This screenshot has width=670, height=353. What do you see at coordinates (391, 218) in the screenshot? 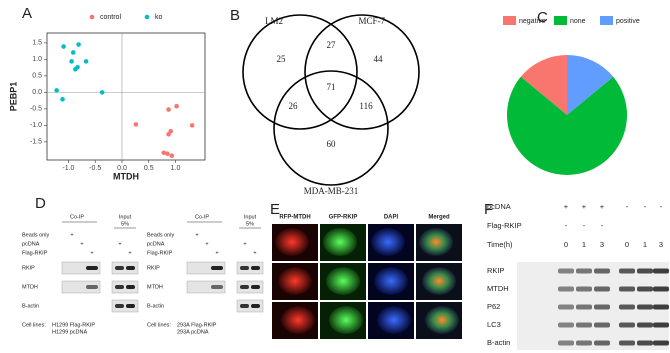
I see `column-title: DAPI` at bounding box center [391, 218].